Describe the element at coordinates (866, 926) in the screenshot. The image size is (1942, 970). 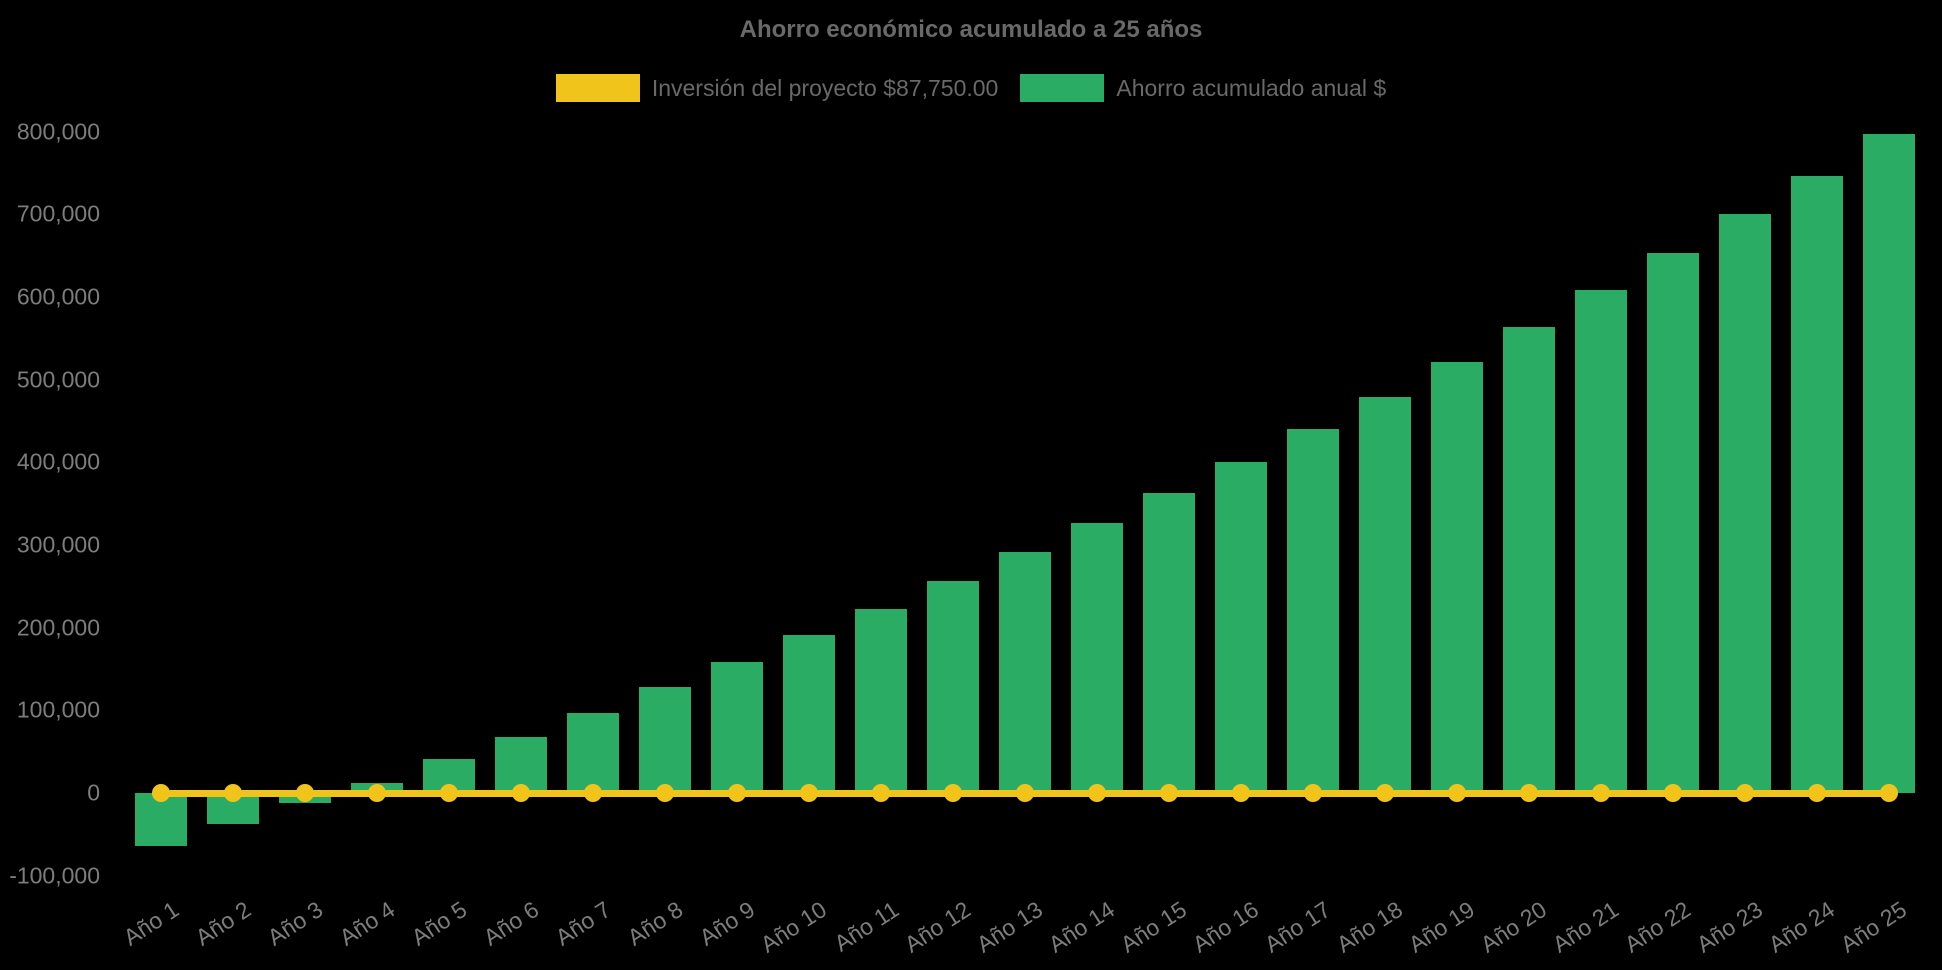
I see `x-tick-label-año-11: Año 11` at that location.